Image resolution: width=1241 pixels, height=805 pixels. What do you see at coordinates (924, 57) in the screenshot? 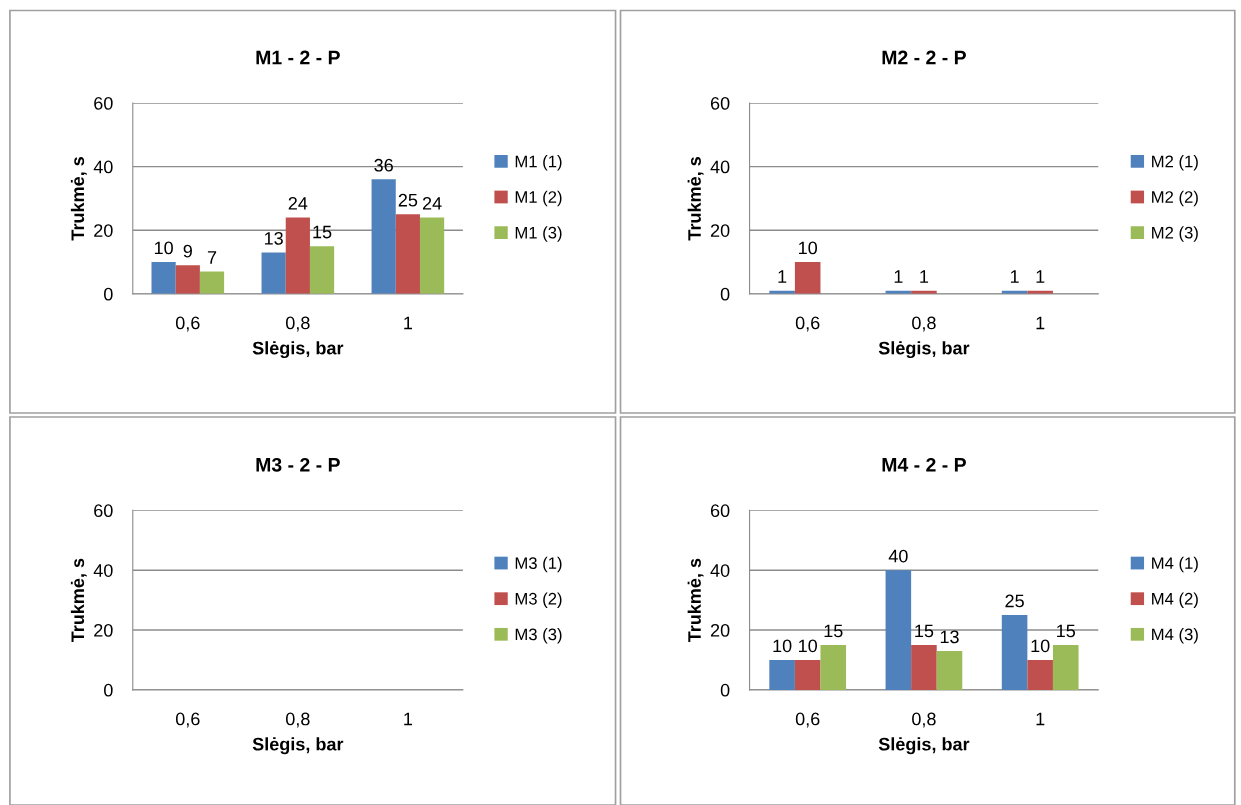
I see `chart-title: M2 - 2 - P` at bounding box center [924, 57].